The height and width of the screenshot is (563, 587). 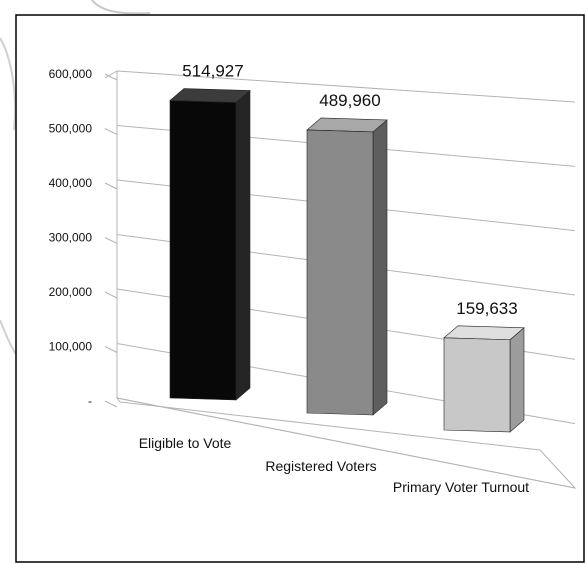 What do you see at coordinates (8, 84) in the screenshot?
I see `decorative-curl-left` at bounding box center [8, 84].